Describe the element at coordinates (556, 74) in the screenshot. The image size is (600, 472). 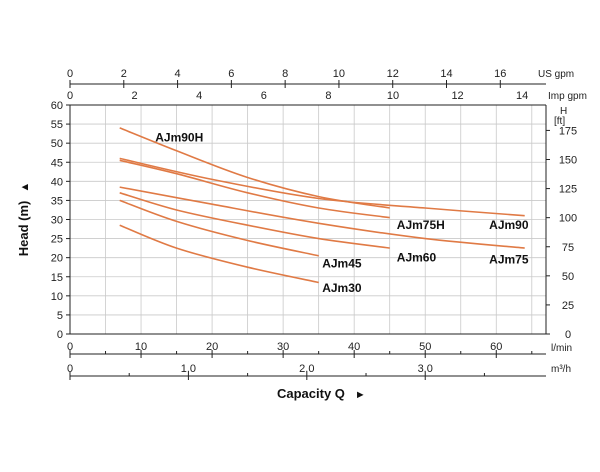
I see `top-axis-us-label: US gpm` at that location.